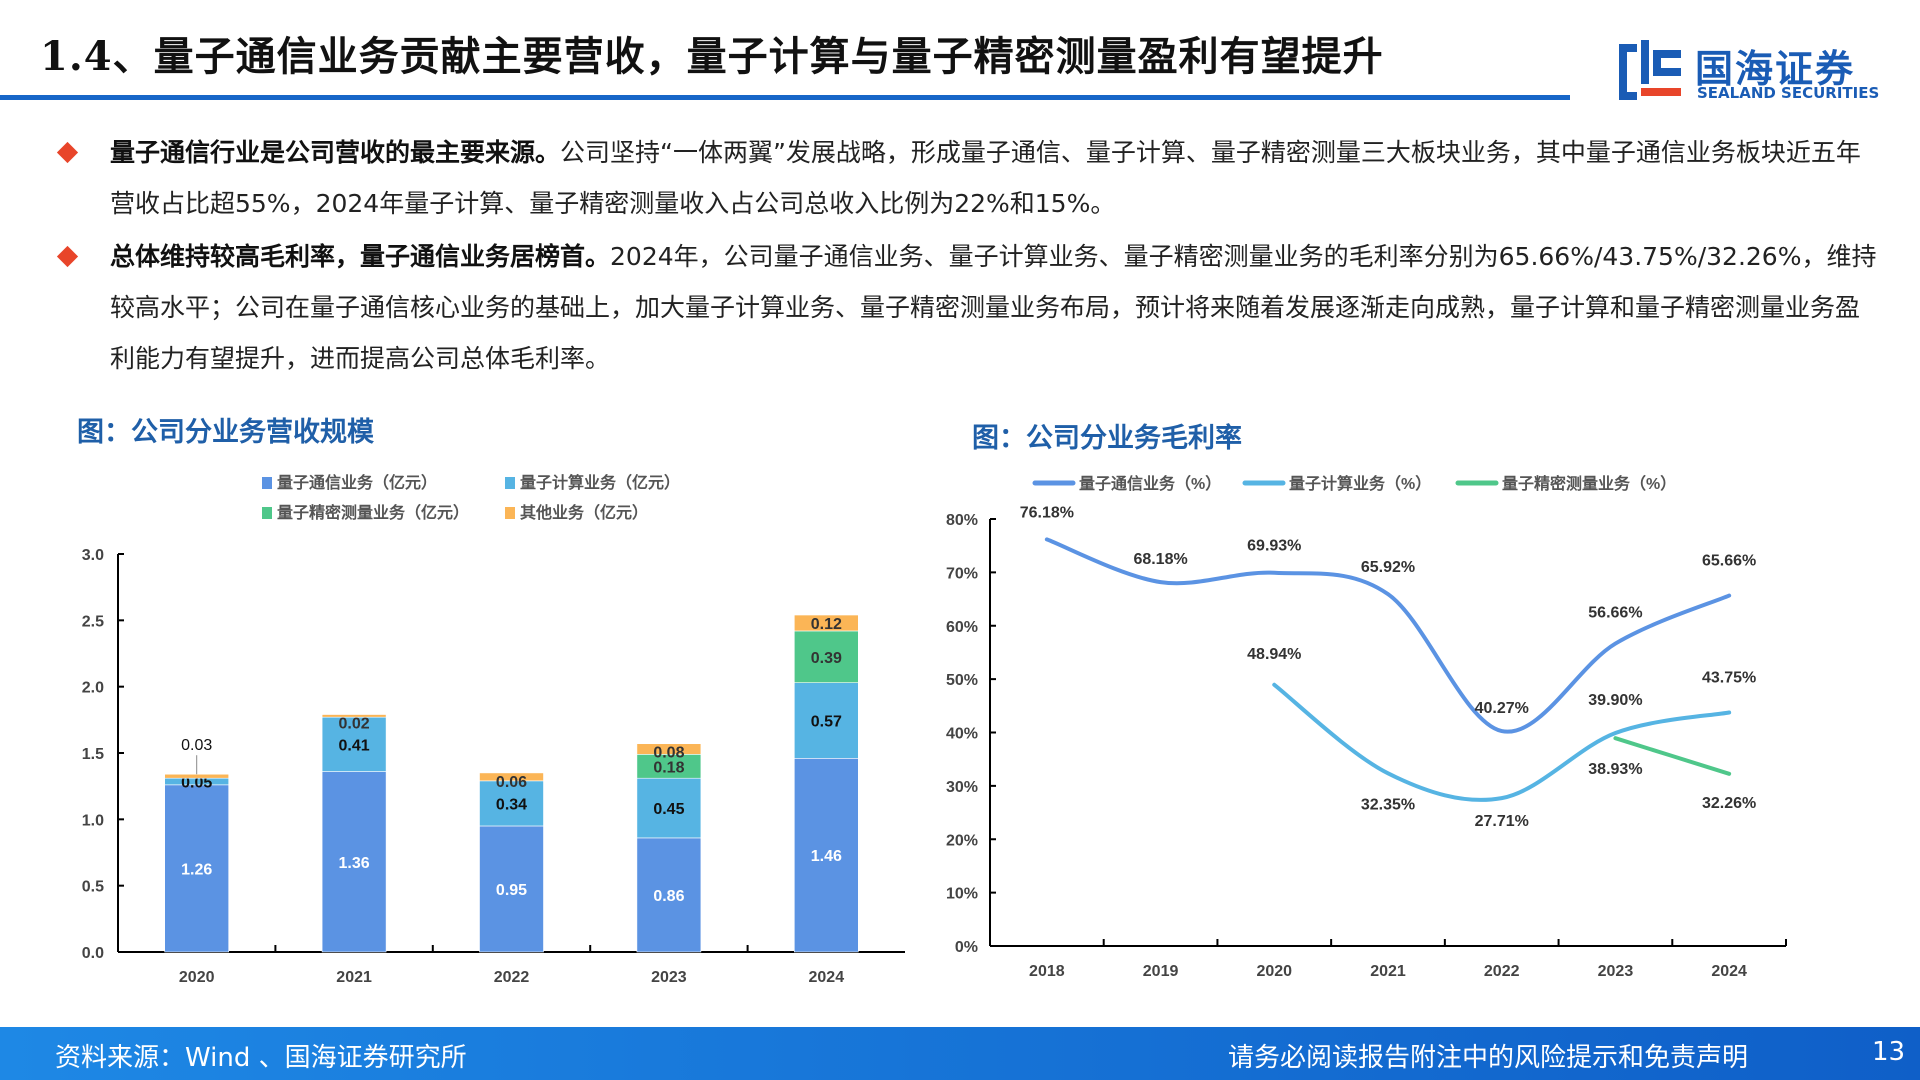 This screenshot has width=1920, height=1080. I want to click on data-label: 69.93%, so click(1274, 546).